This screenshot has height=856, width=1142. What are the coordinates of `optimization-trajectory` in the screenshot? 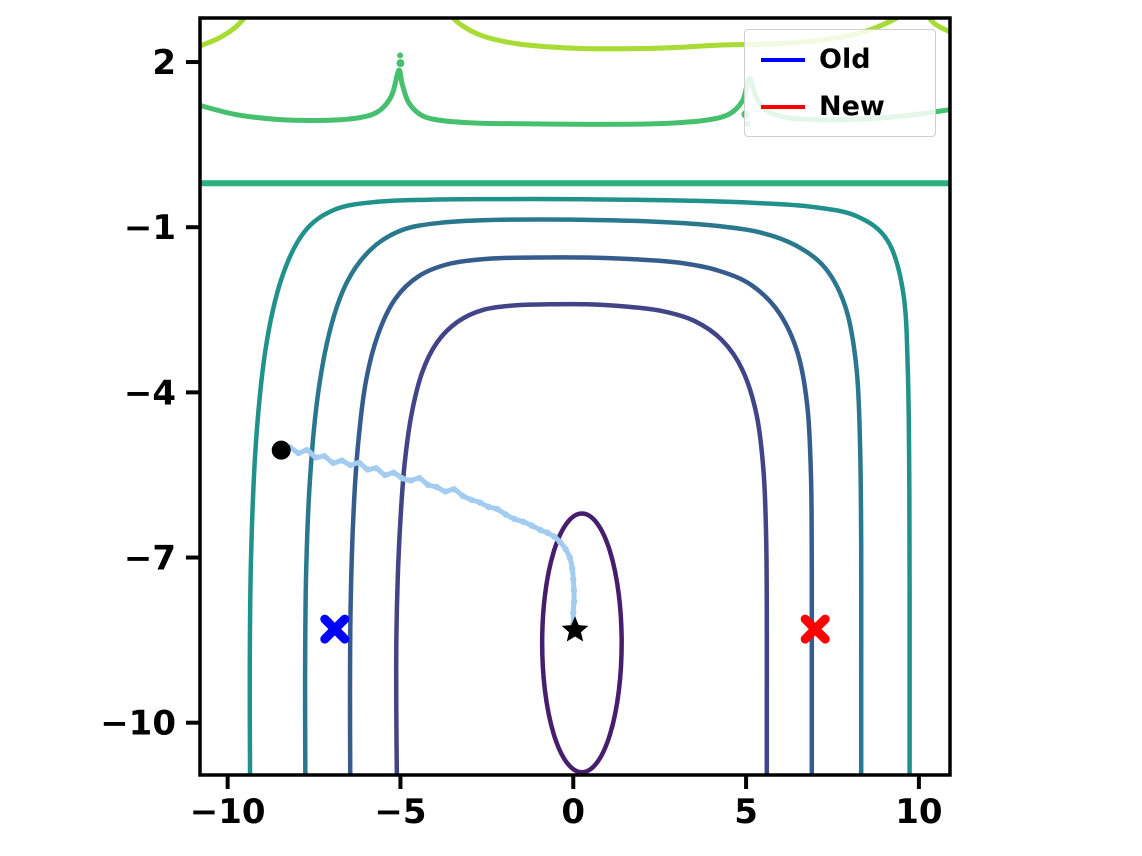 It's located at (428, 535).